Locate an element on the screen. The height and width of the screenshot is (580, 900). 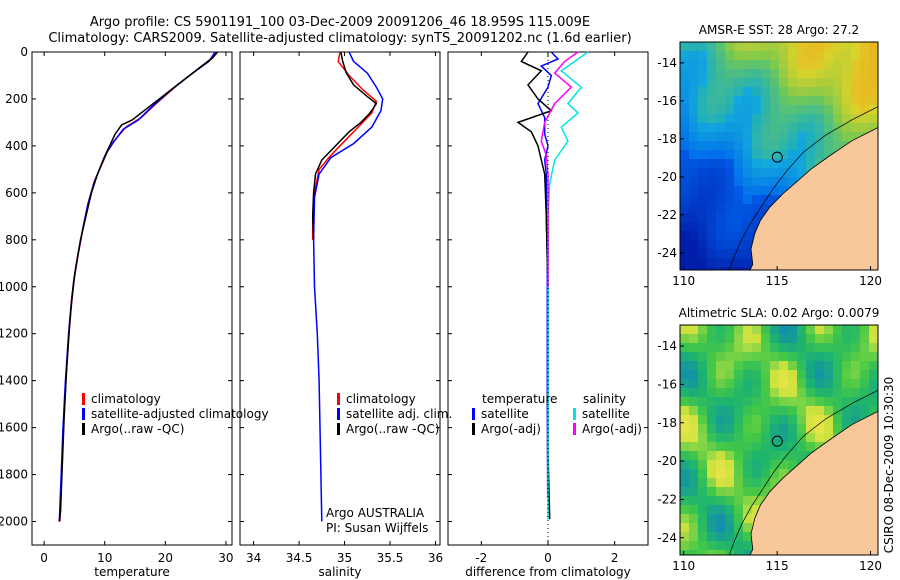
y-tick-label: 800 is located at coordinates (16, 240).